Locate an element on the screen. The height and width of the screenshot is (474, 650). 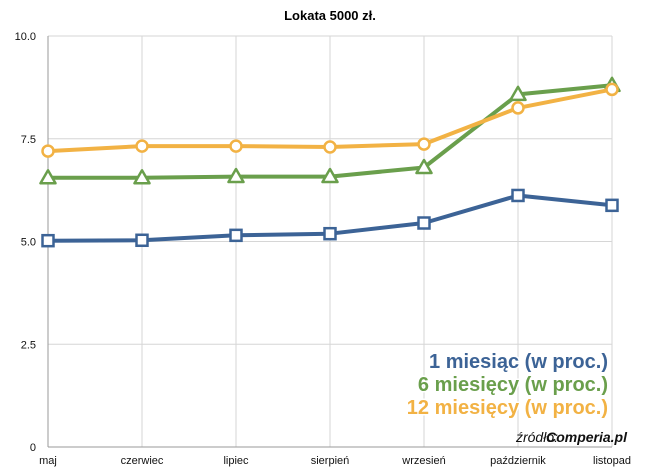
y-tick-label: 5.0 is located at coordinates (28, 243).